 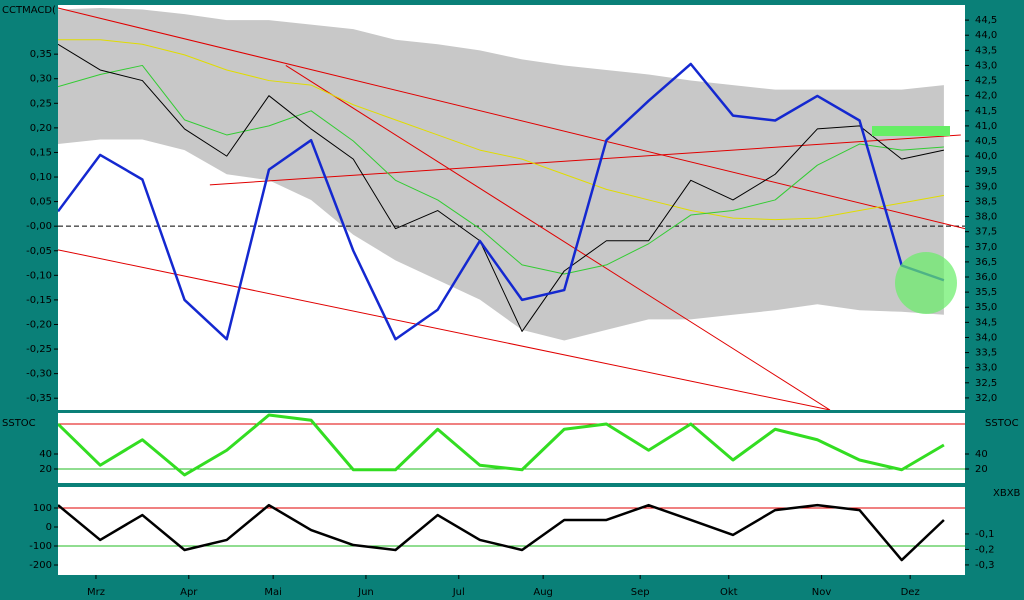 What do you see at coordinates (986, 50) in the screenshot?
I see `y2-tick-label: 43,5` at bounding box center [986, 50].